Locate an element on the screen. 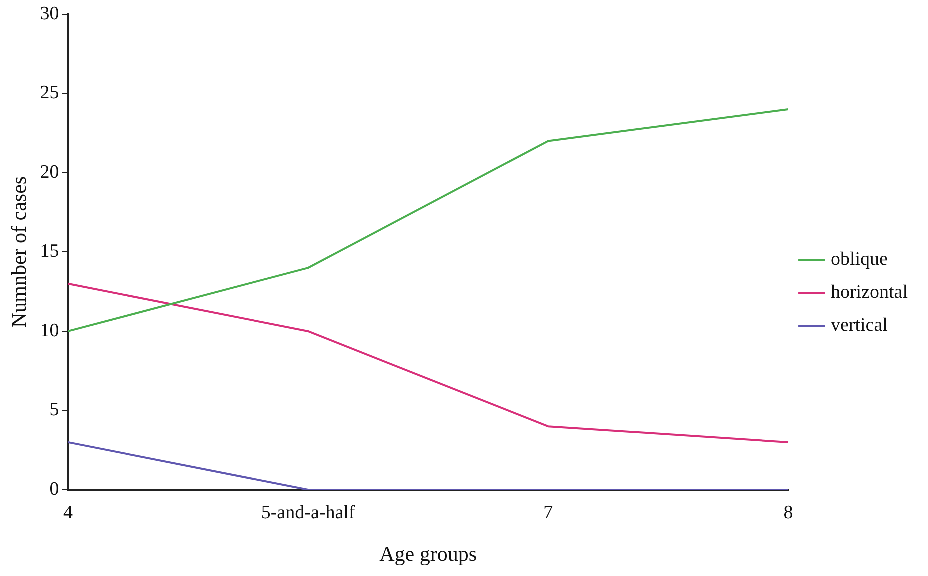 The width and height of the screenshot is (928, 576). y-axis-title: Numnber of cases is located at coordinates (19, 252).